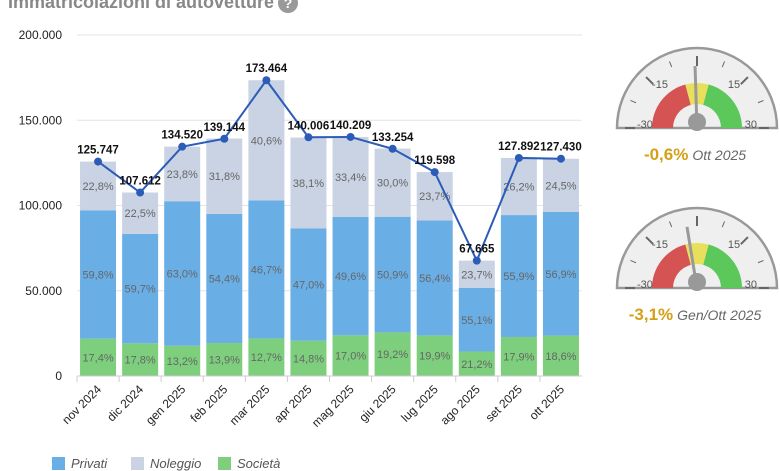  Describe the element at coordinates (225, 128) in the screenshot. I see `total-label: 139.144` at that location.